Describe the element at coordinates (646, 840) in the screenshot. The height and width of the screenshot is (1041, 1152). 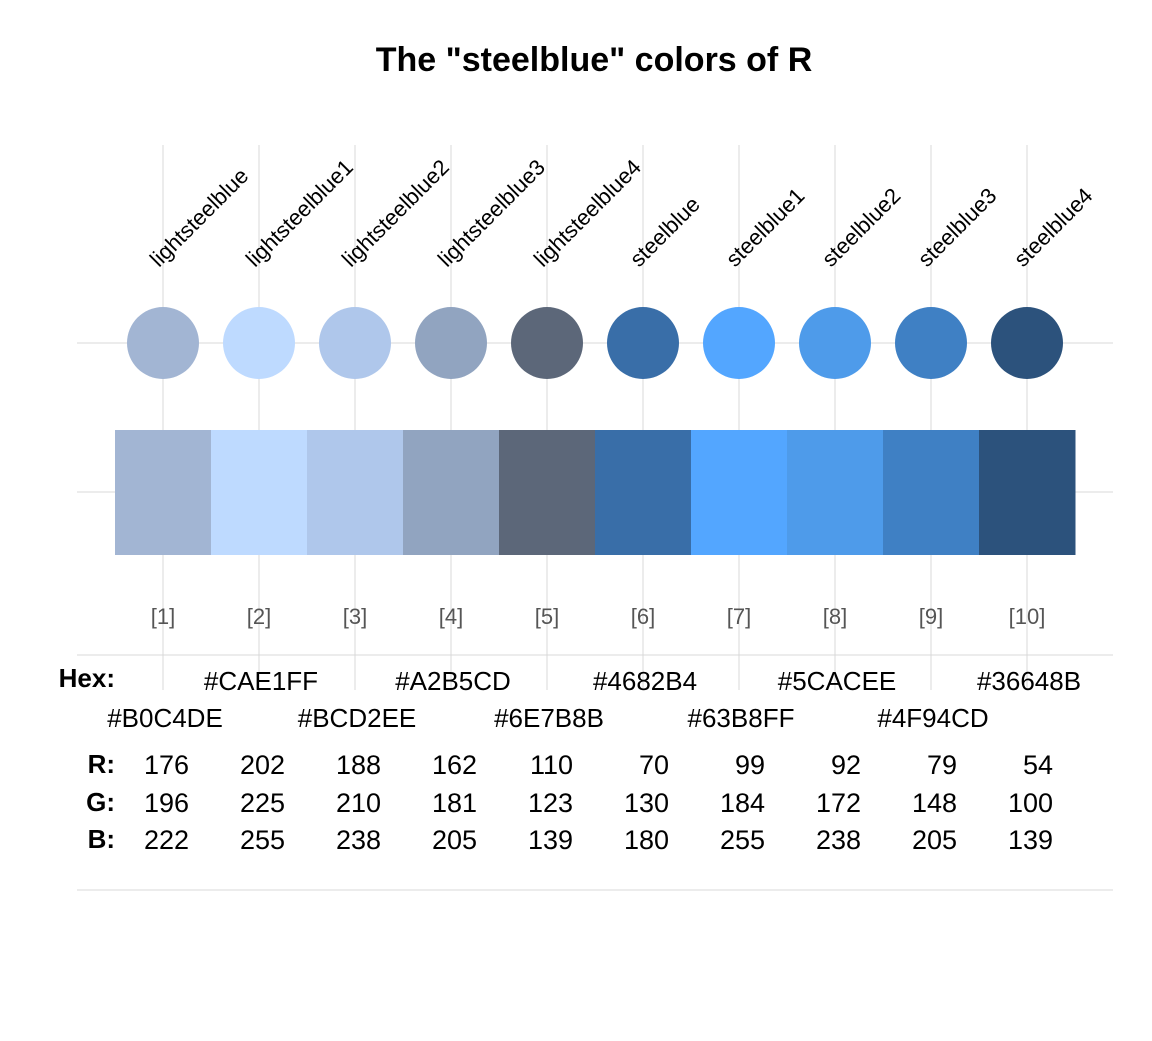
I see `b-value: 180` at that location.